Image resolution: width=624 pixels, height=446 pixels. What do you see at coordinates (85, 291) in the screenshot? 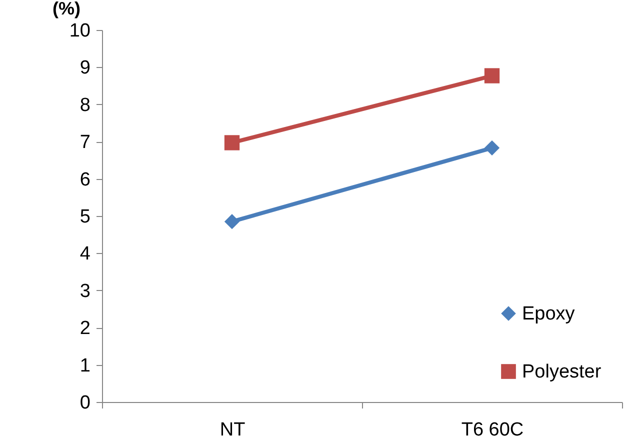
I see `y-tick-label: 3` at bounding box center [85, 291].